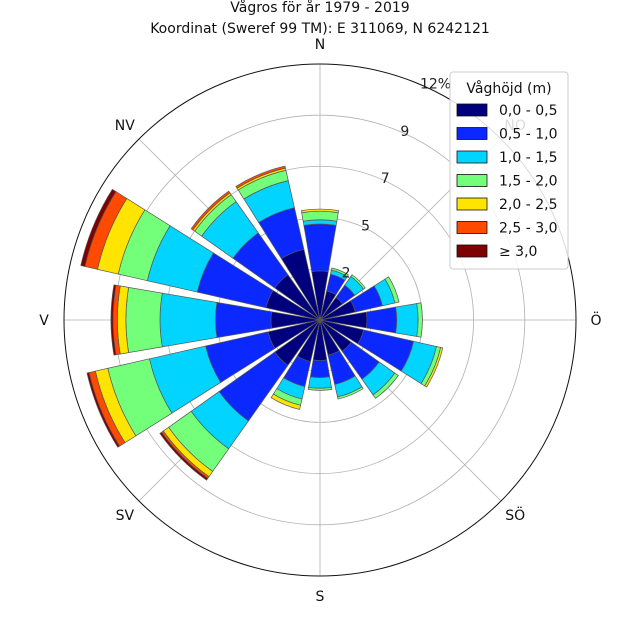 The image size is (640, 640). Describe the element at coordinates (44, 321) in the screenshot. I see `direction-label: V` at that location.